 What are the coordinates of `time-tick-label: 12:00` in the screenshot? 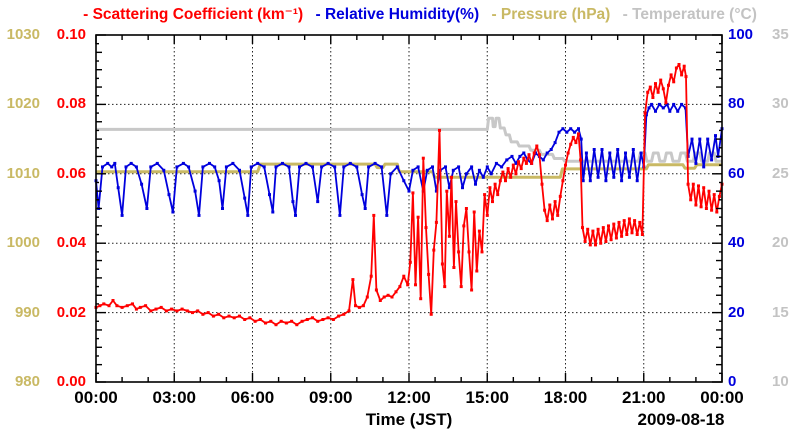 It's located at (409, 397).